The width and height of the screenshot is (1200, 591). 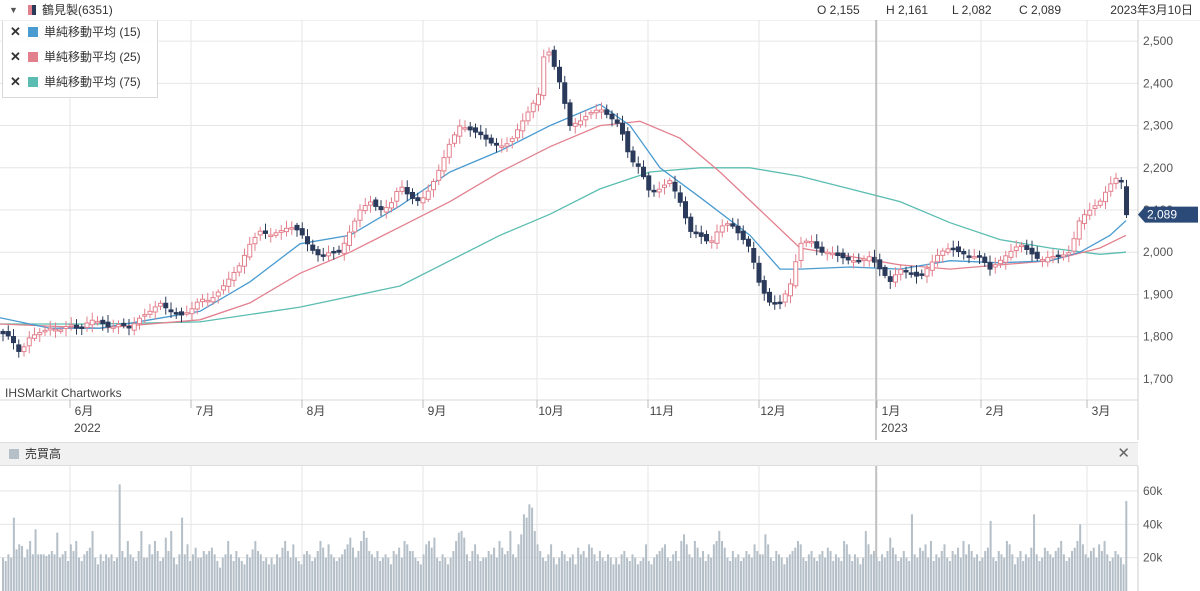 I want to click on close-volume-panel-icon: ✕, so click(x=1123, y=453).